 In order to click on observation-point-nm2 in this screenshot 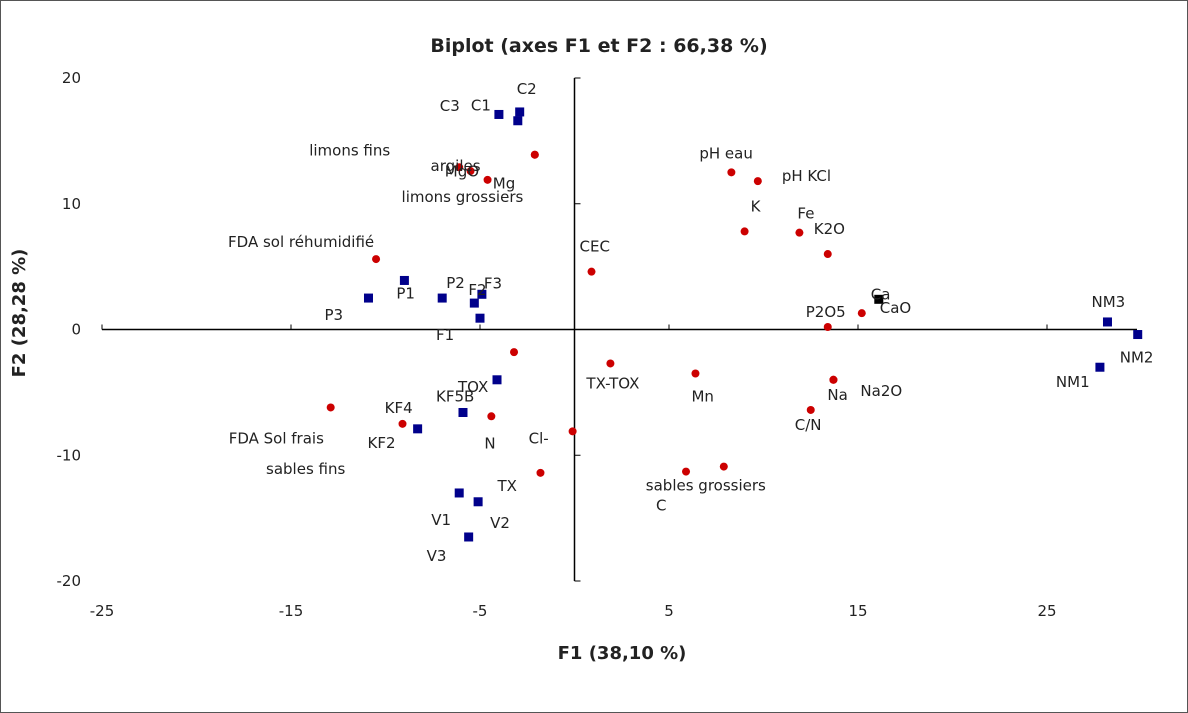, I will do `click(1138, 335)`.